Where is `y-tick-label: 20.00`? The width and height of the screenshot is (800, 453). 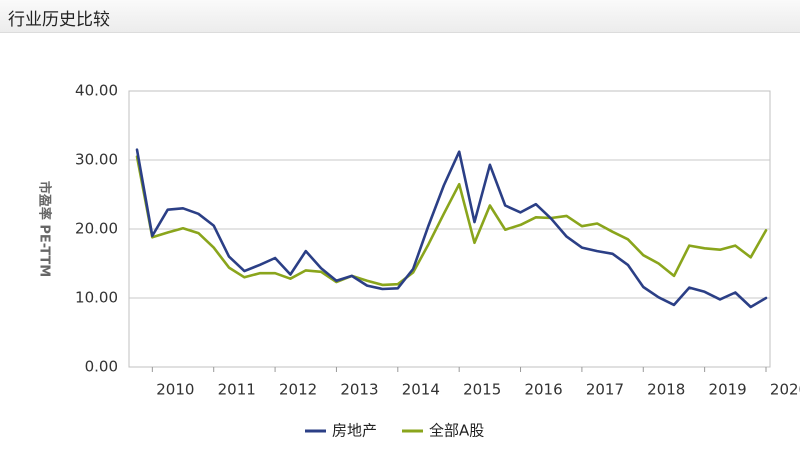
y-tick-label: 20.00 is located at coordinates (96, 229).